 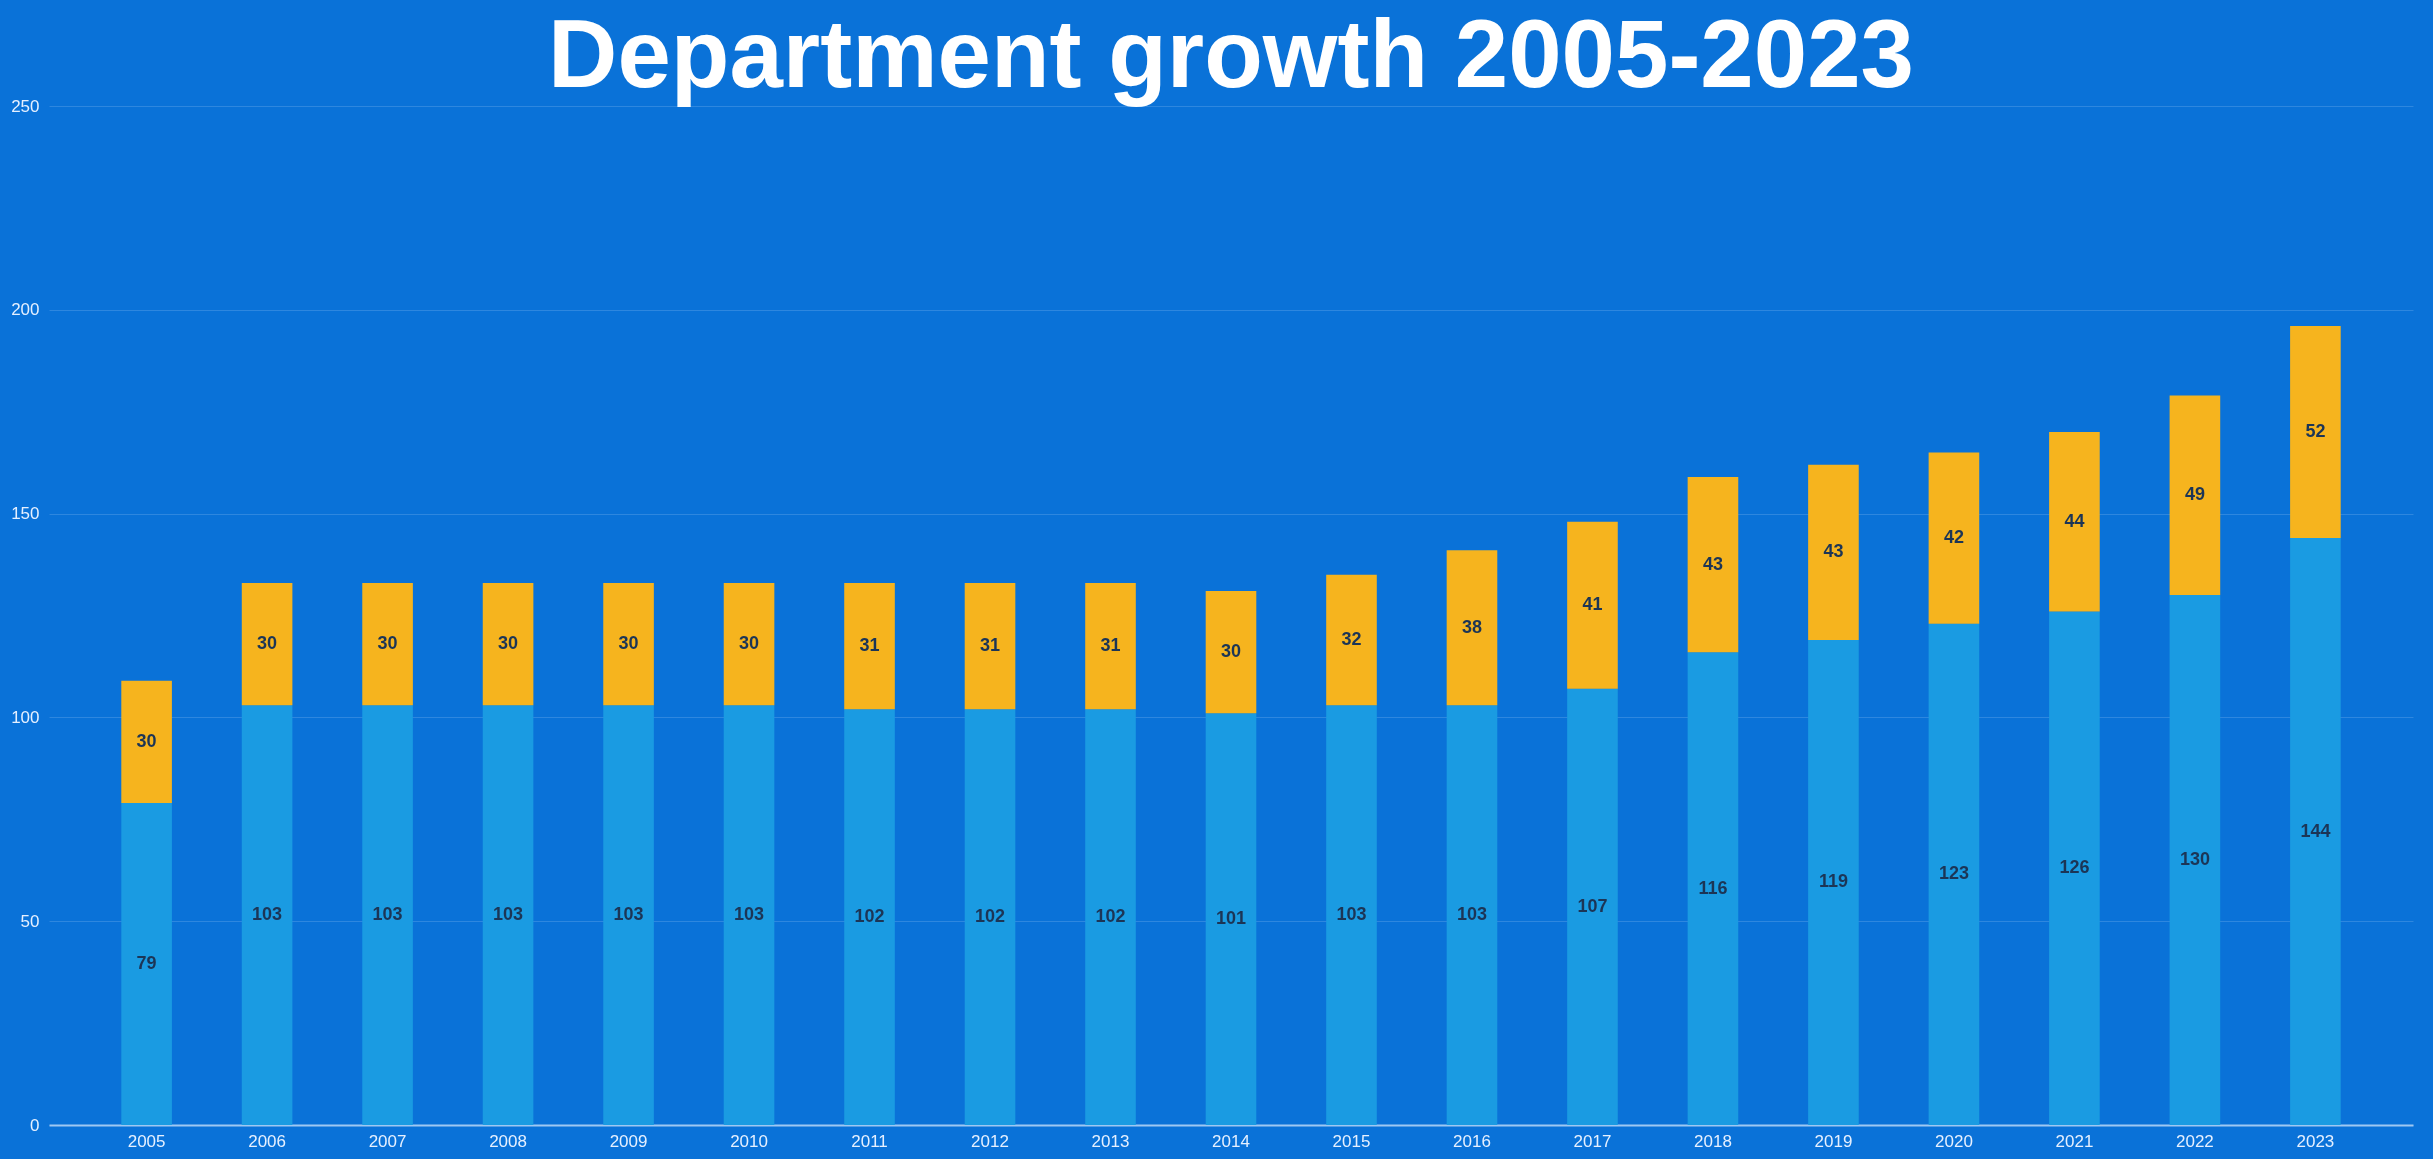 I want to click on x-tick-label: 2016, so click(x=1472, y=1141).